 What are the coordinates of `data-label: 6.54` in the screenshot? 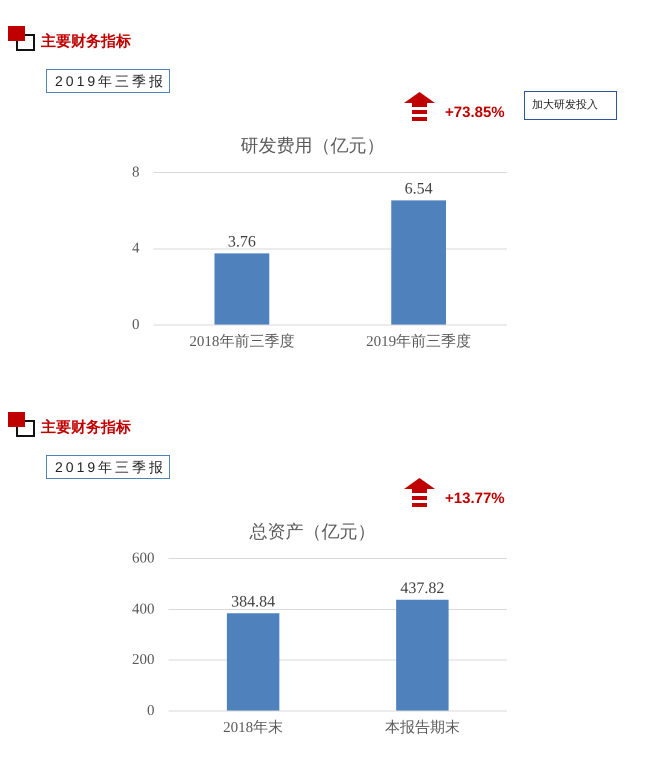 It's located at (418, 189).